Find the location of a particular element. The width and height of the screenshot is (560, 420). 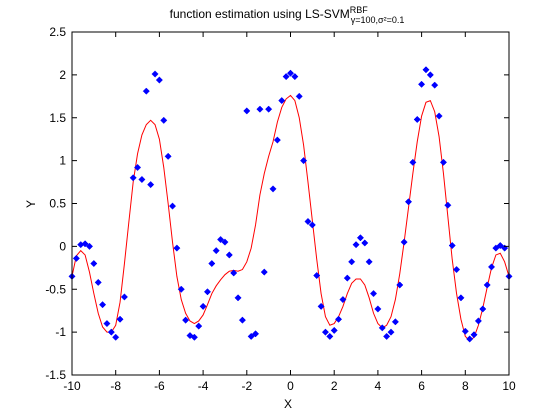

y-tick-label: 2.5 is located at coordinates (57, 32).